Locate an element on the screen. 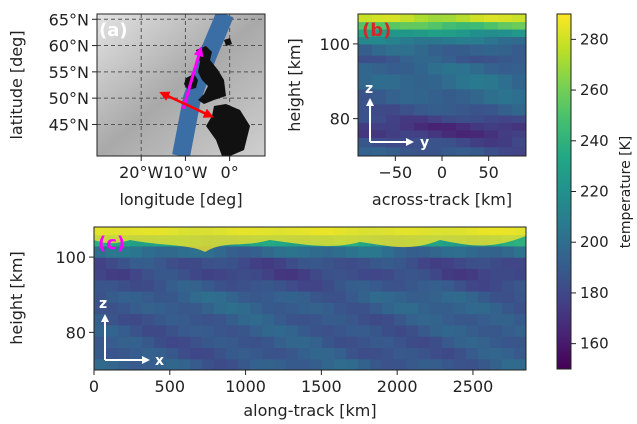  satellite-swath is located at coordinates (203, 85).